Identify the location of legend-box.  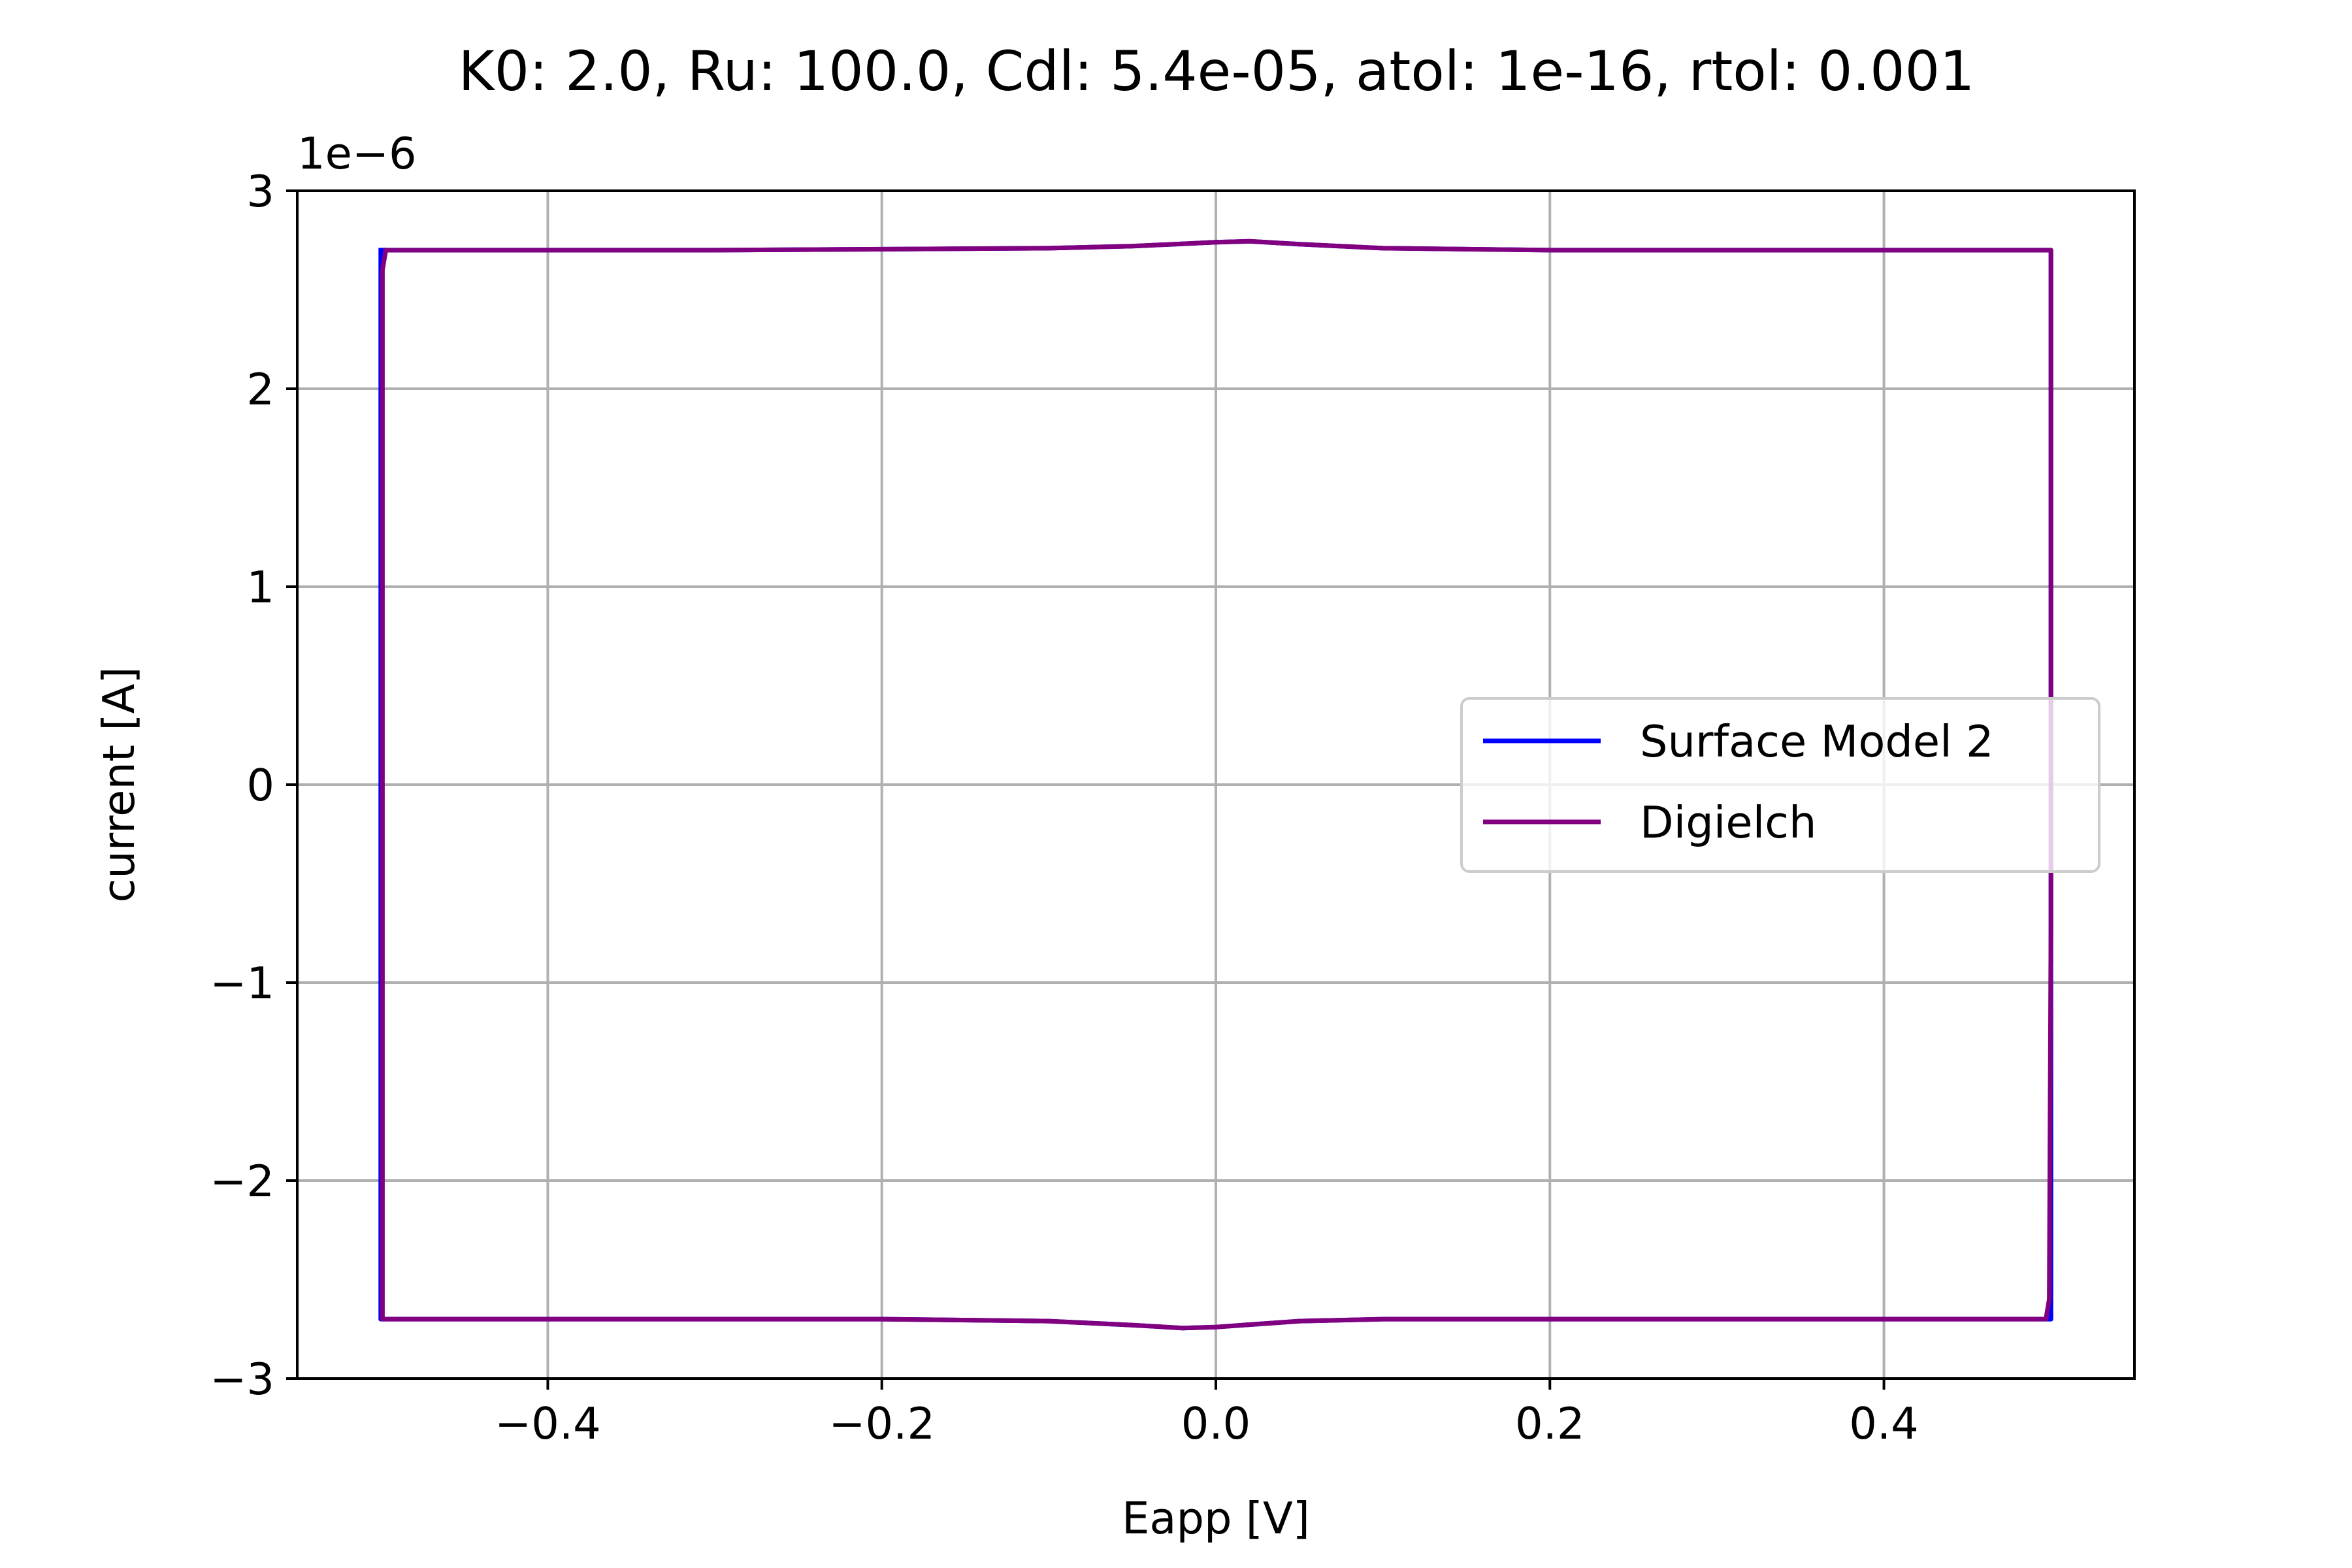
(1780, 785).